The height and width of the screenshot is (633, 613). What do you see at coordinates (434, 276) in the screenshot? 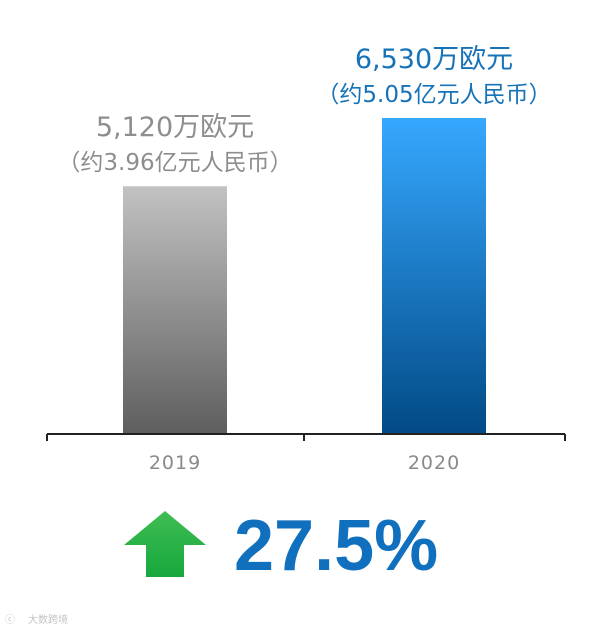
I see `bar-2020` at bounding box center [434, 276].